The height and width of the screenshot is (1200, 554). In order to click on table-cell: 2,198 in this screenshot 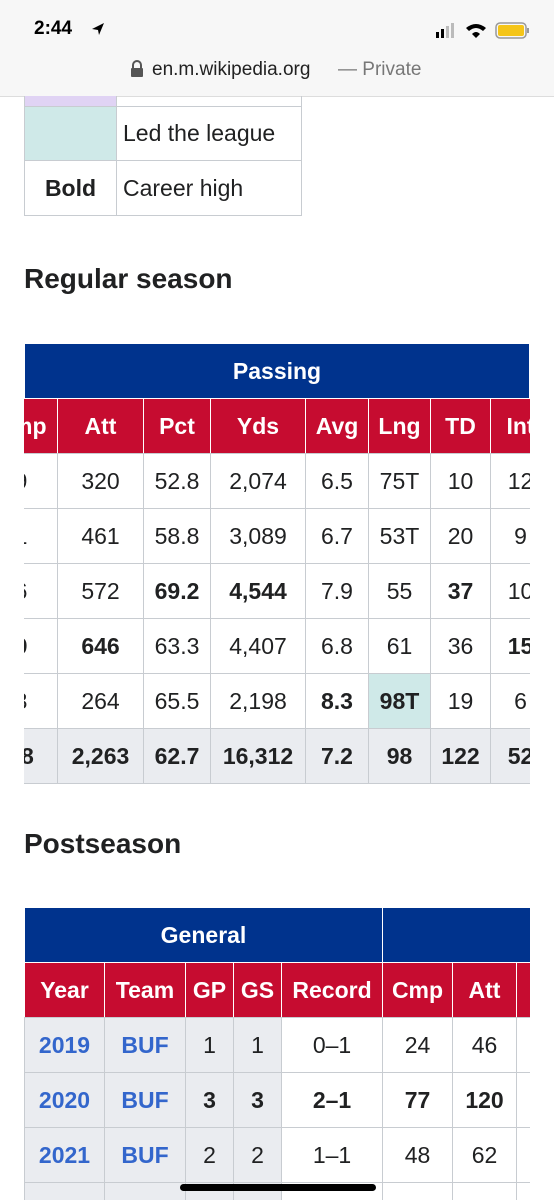, I will do `click(258, 701)`.